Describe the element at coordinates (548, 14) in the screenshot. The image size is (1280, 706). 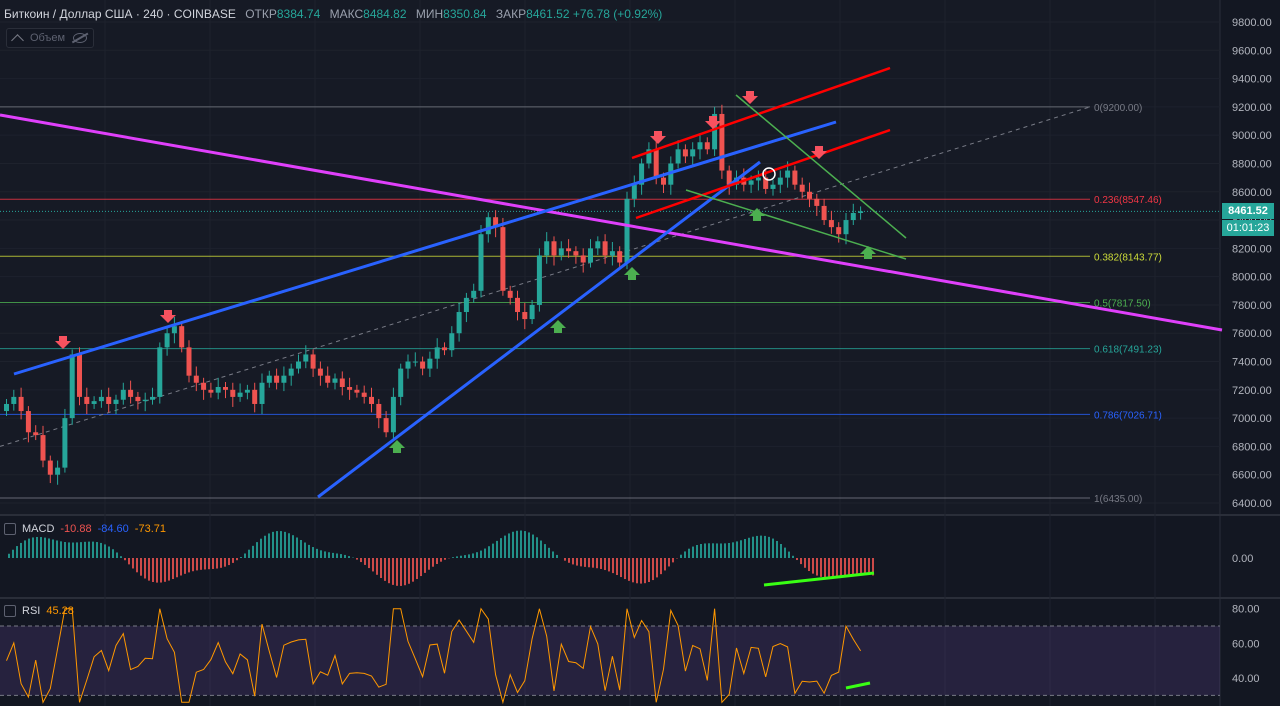
I see `close-value: 8461.52` at that location.